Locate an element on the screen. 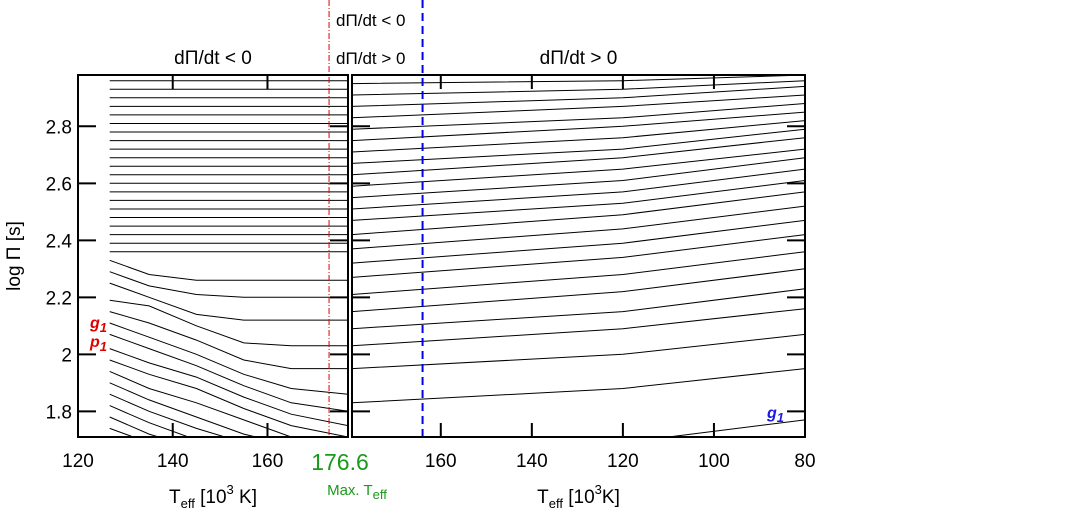 The image size is (1080, 515). middle-bottom-note: dΠ/dt > 0 is located at coordinates (370, 58).